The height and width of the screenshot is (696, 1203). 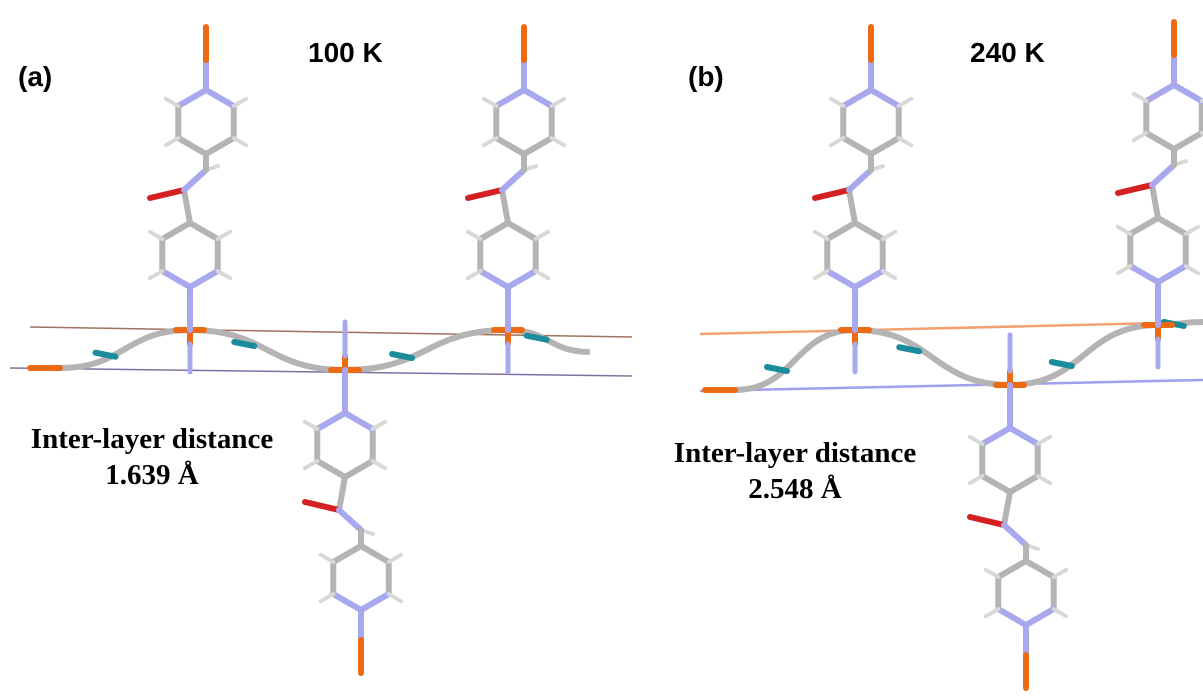 What do you see at coordinates (1007, 52) in the screenshot?
I see `temperature: 240 K` at bounding box center [1007, 52].